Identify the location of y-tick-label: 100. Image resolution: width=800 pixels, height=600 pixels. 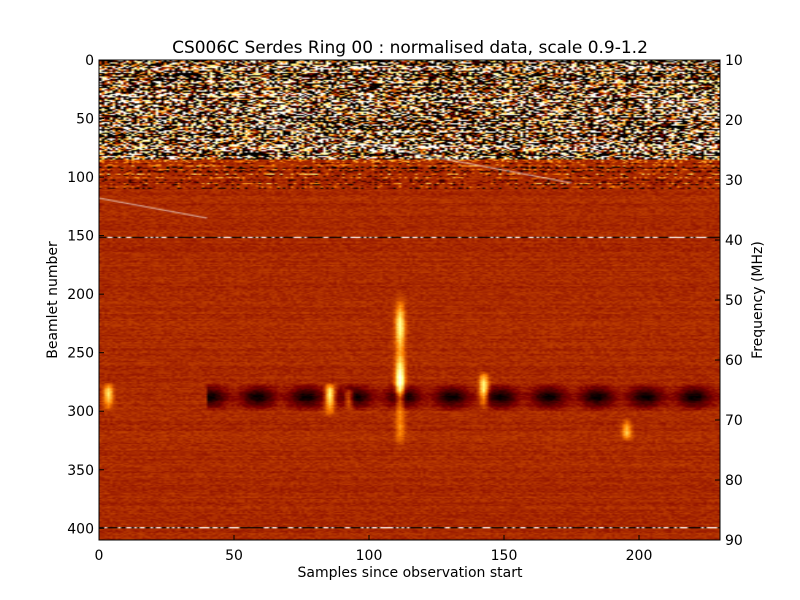
(80, 178).